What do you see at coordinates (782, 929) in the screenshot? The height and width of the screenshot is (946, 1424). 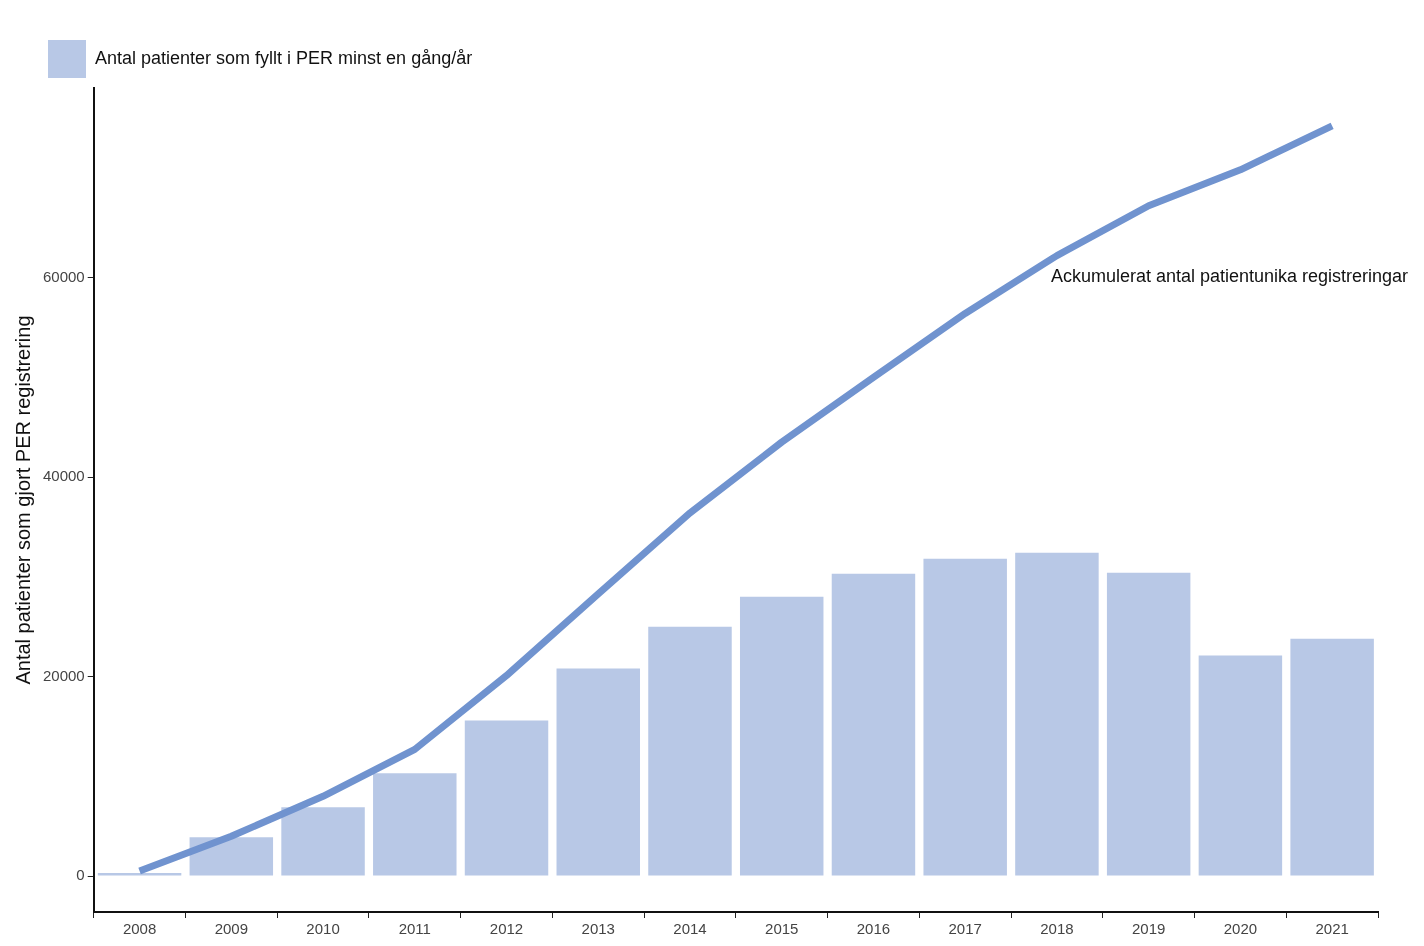 I see `x-tick-label: 2015` at bounding box center [782, 929].